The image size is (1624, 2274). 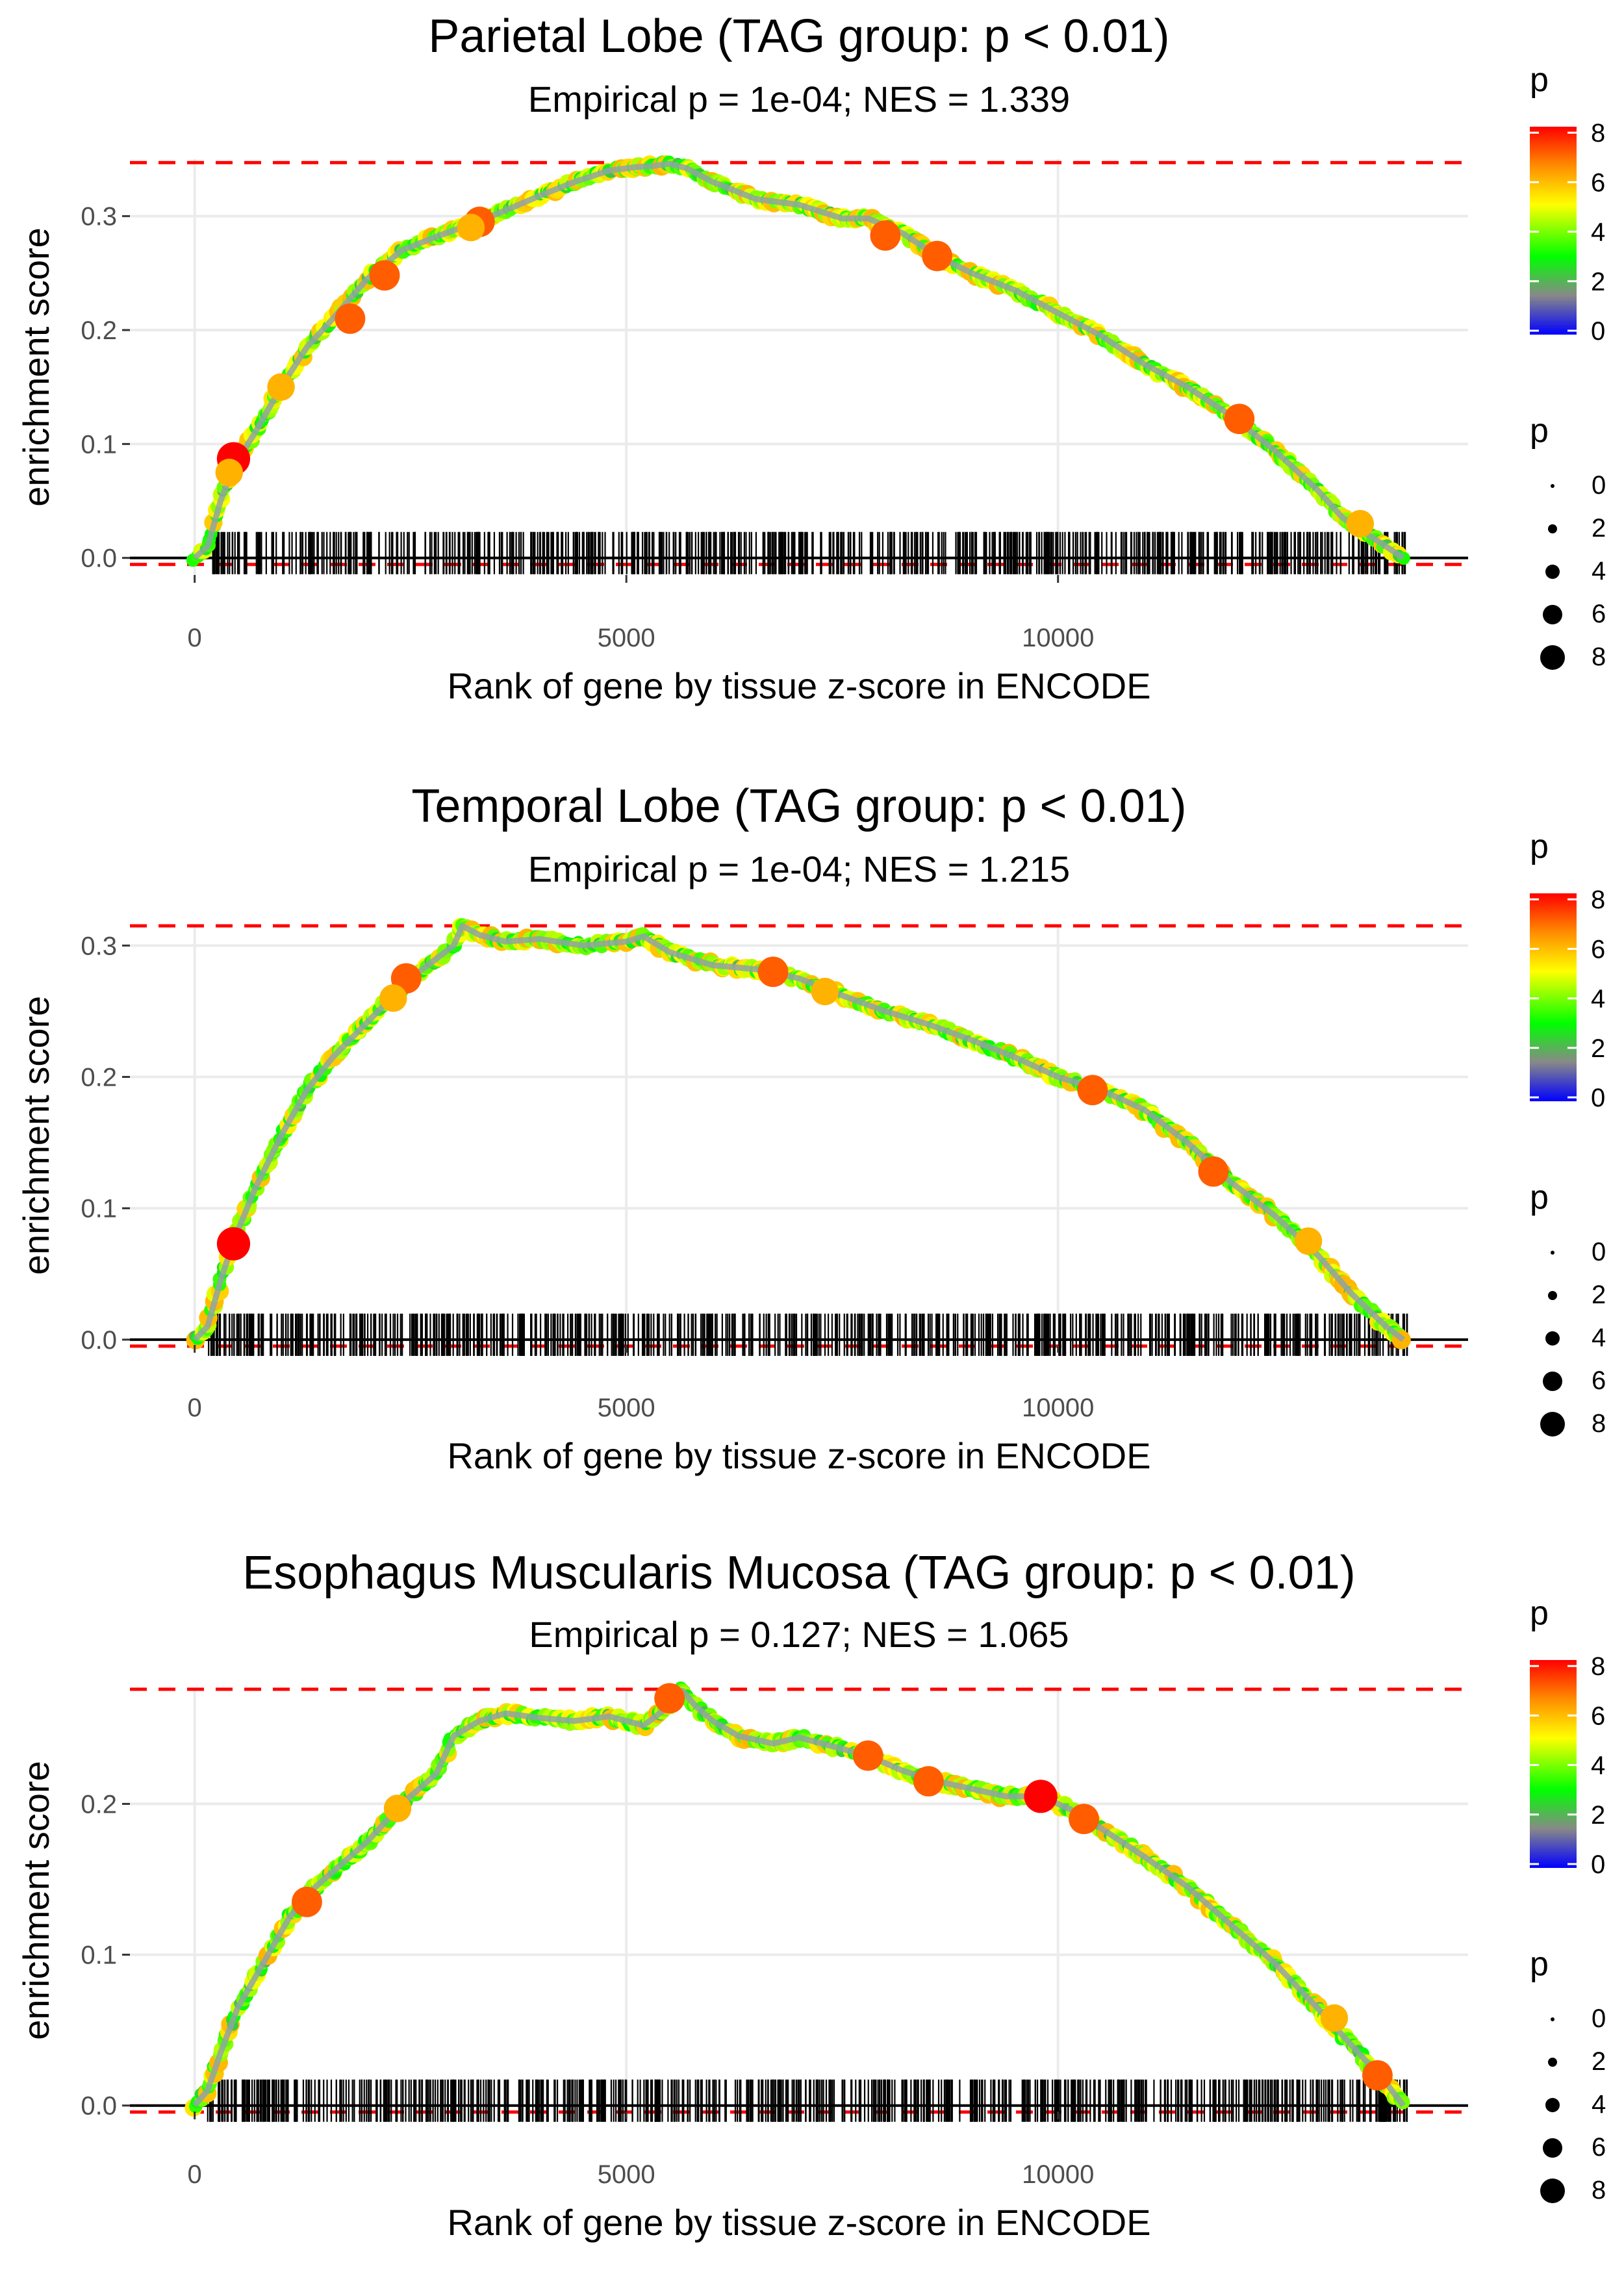 What do you see at coordinates (36, 1900) in the screenshot?
I see `y-axis-title: enrichment score` at bounding box center [36, 1900].